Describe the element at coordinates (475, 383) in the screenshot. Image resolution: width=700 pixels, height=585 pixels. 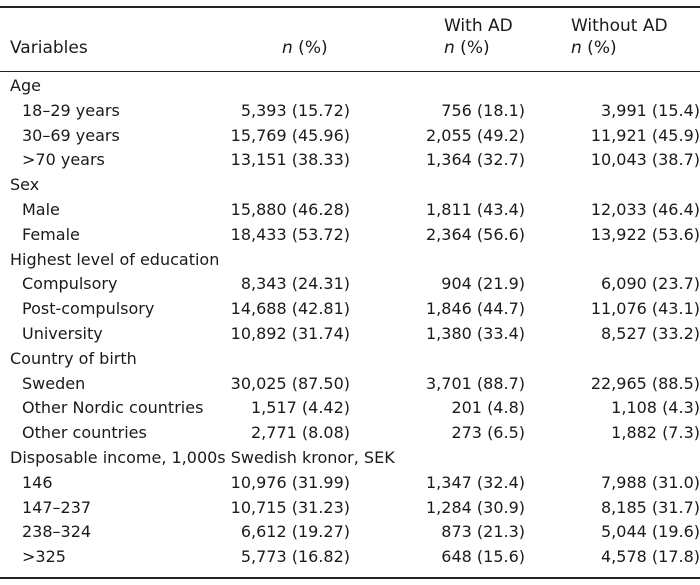
I see `with-ad-cell: 3,701 (88.7)` at that location.